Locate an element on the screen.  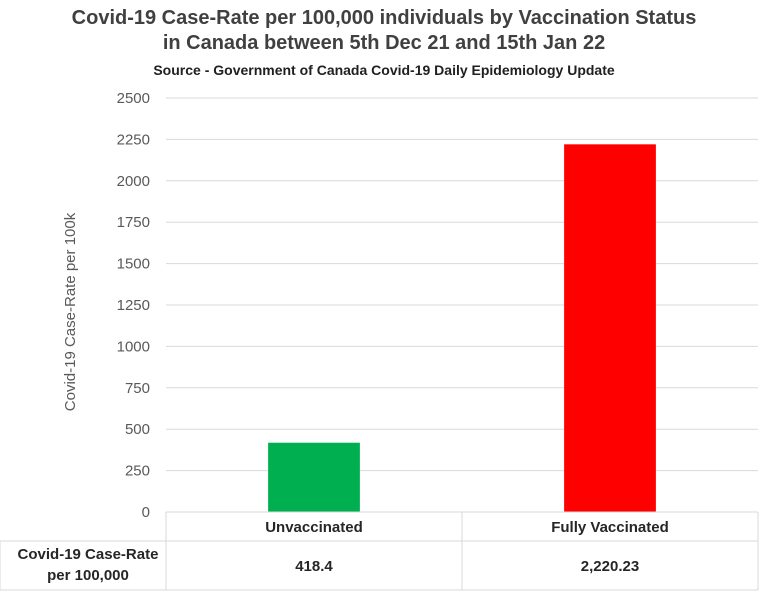
y-tick-label: 500 is located at coordinates (137, 429).